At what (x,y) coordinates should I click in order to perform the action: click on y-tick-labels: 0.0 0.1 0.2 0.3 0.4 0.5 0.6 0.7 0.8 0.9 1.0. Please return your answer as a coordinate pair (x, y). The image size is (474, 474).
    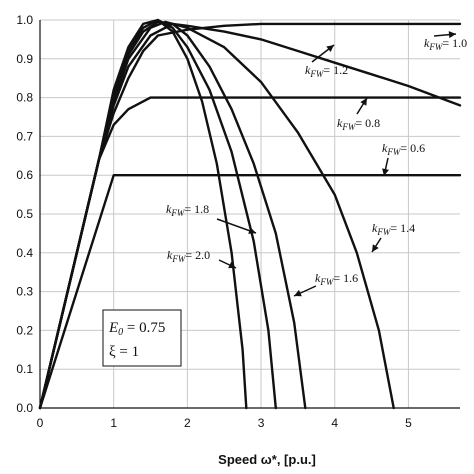
    Looking at the image, I should click on (24, 214).